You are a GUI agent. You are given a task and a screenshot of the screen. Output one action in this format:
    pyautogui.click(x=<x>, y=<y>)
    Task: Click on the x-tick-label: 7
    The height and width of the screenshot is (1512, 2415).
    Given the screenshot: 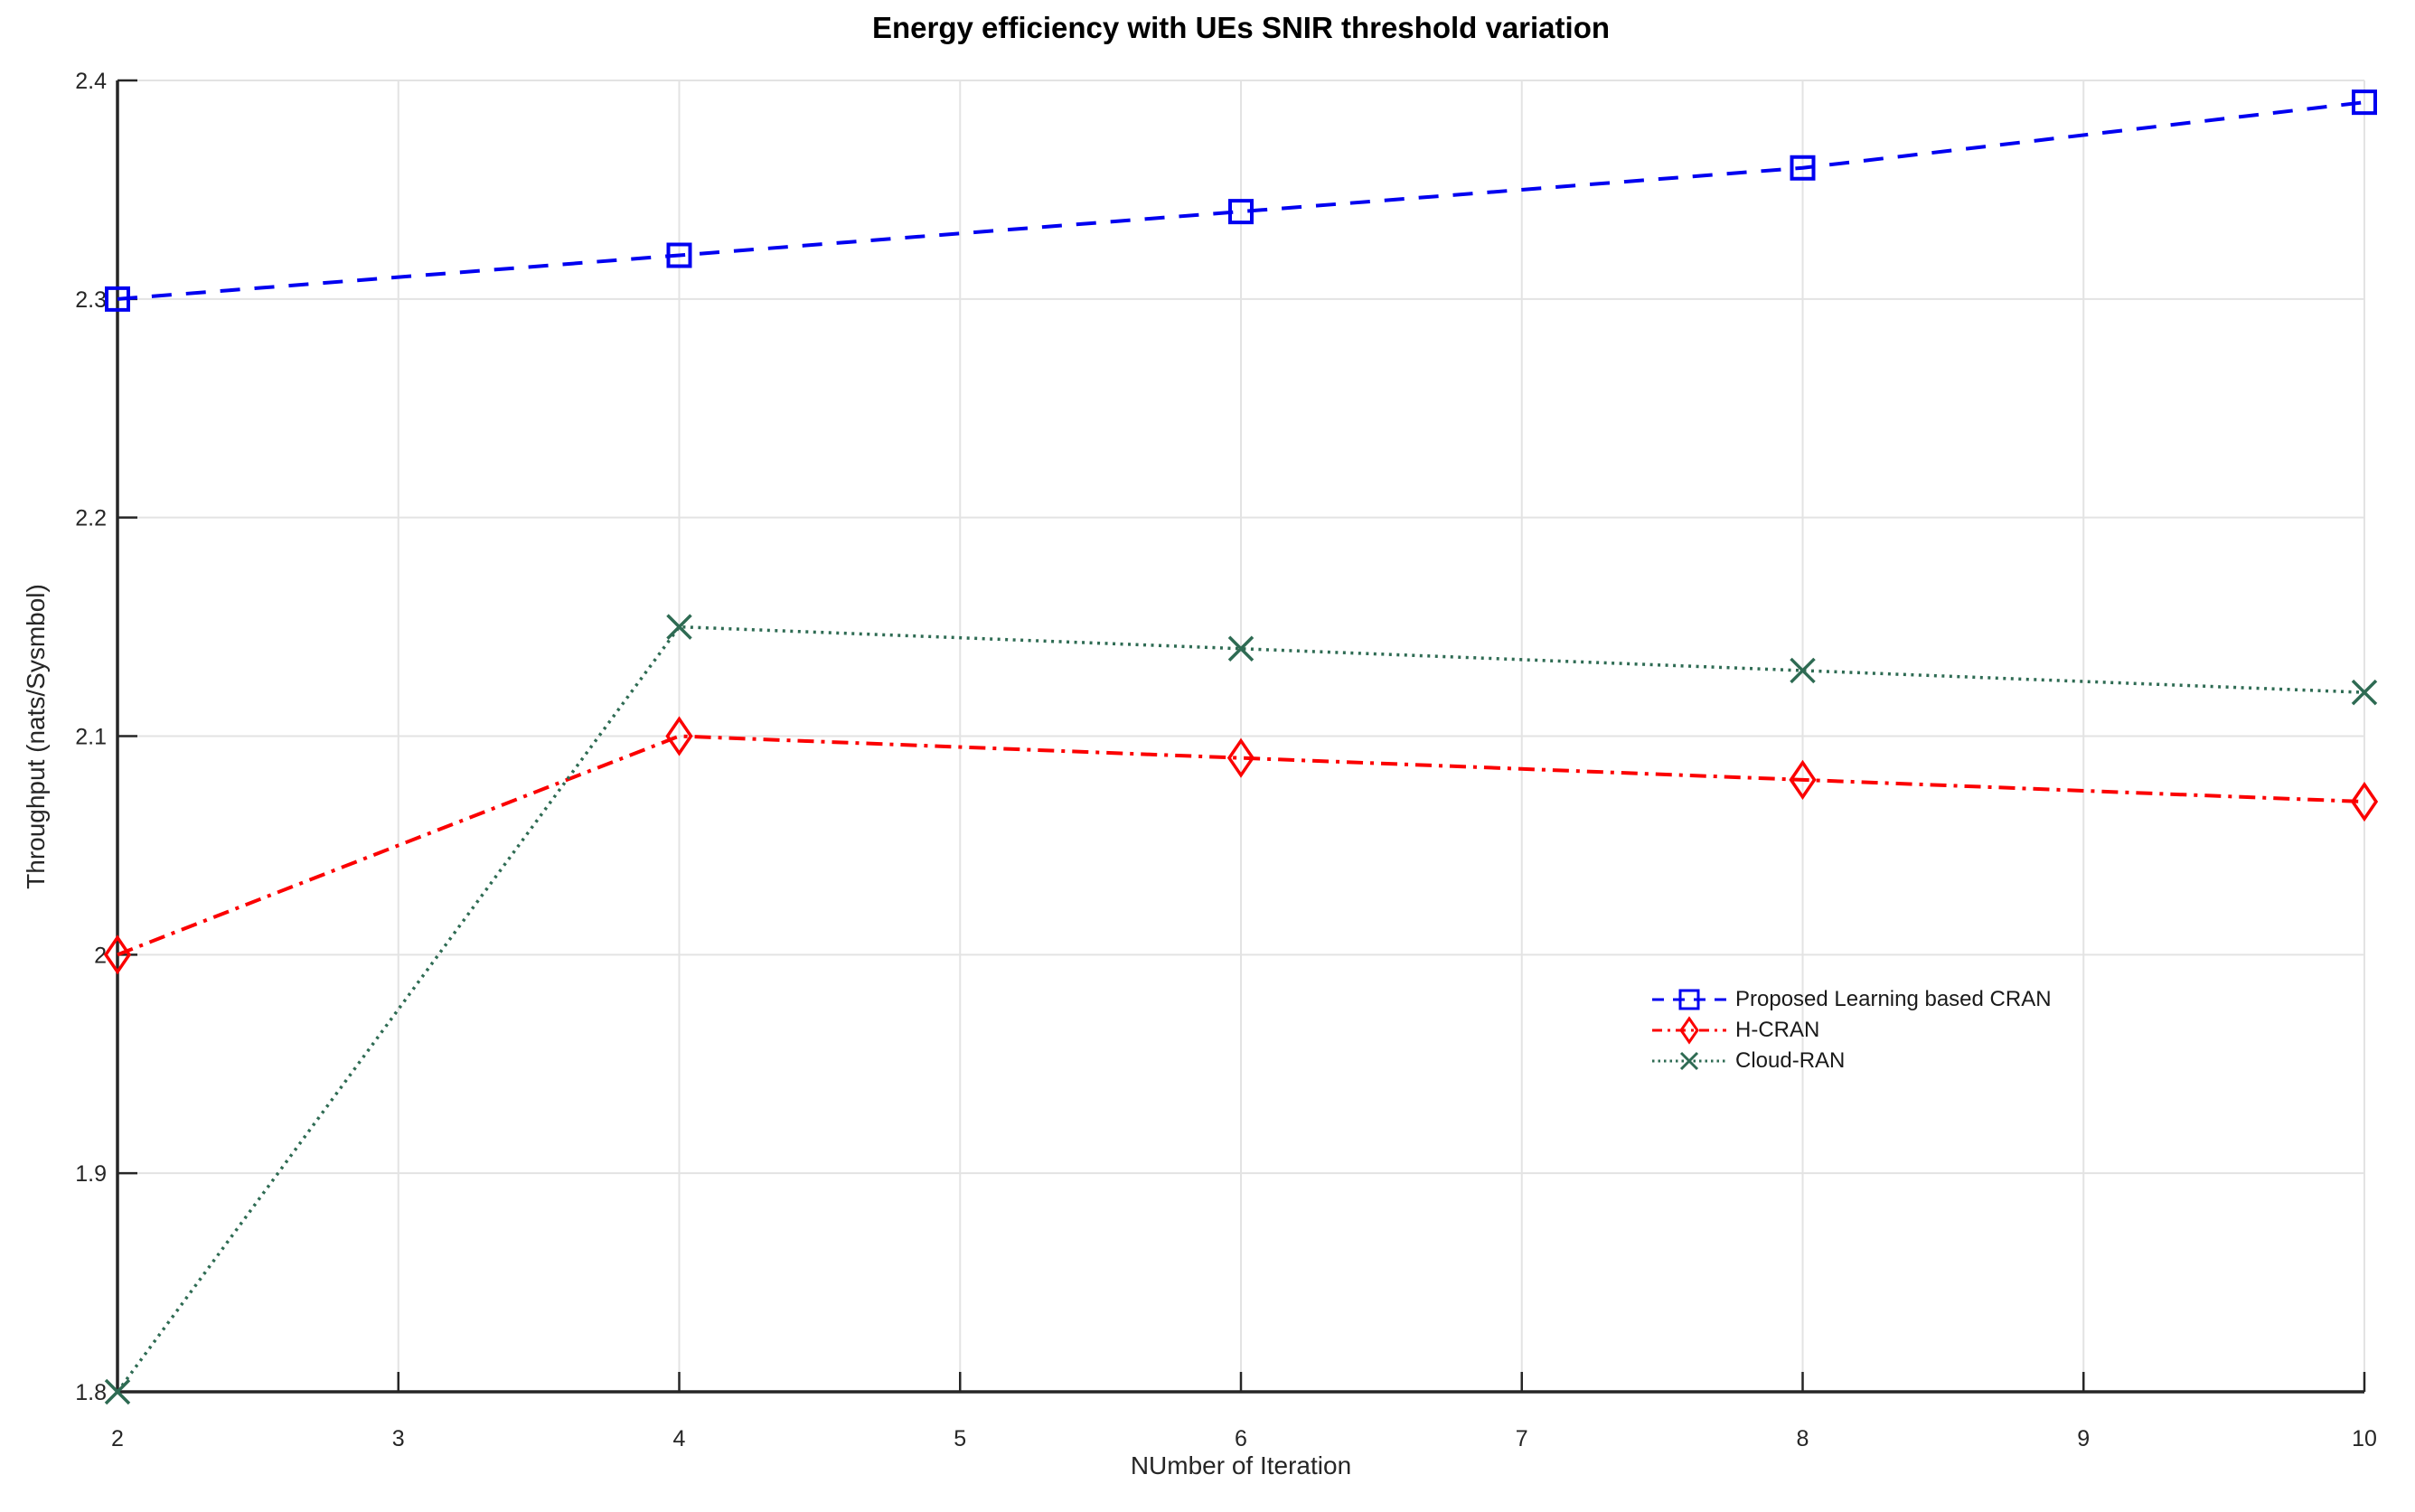 What is the action you would take?
    pyautogui.click(x=1522, y=1438)
    